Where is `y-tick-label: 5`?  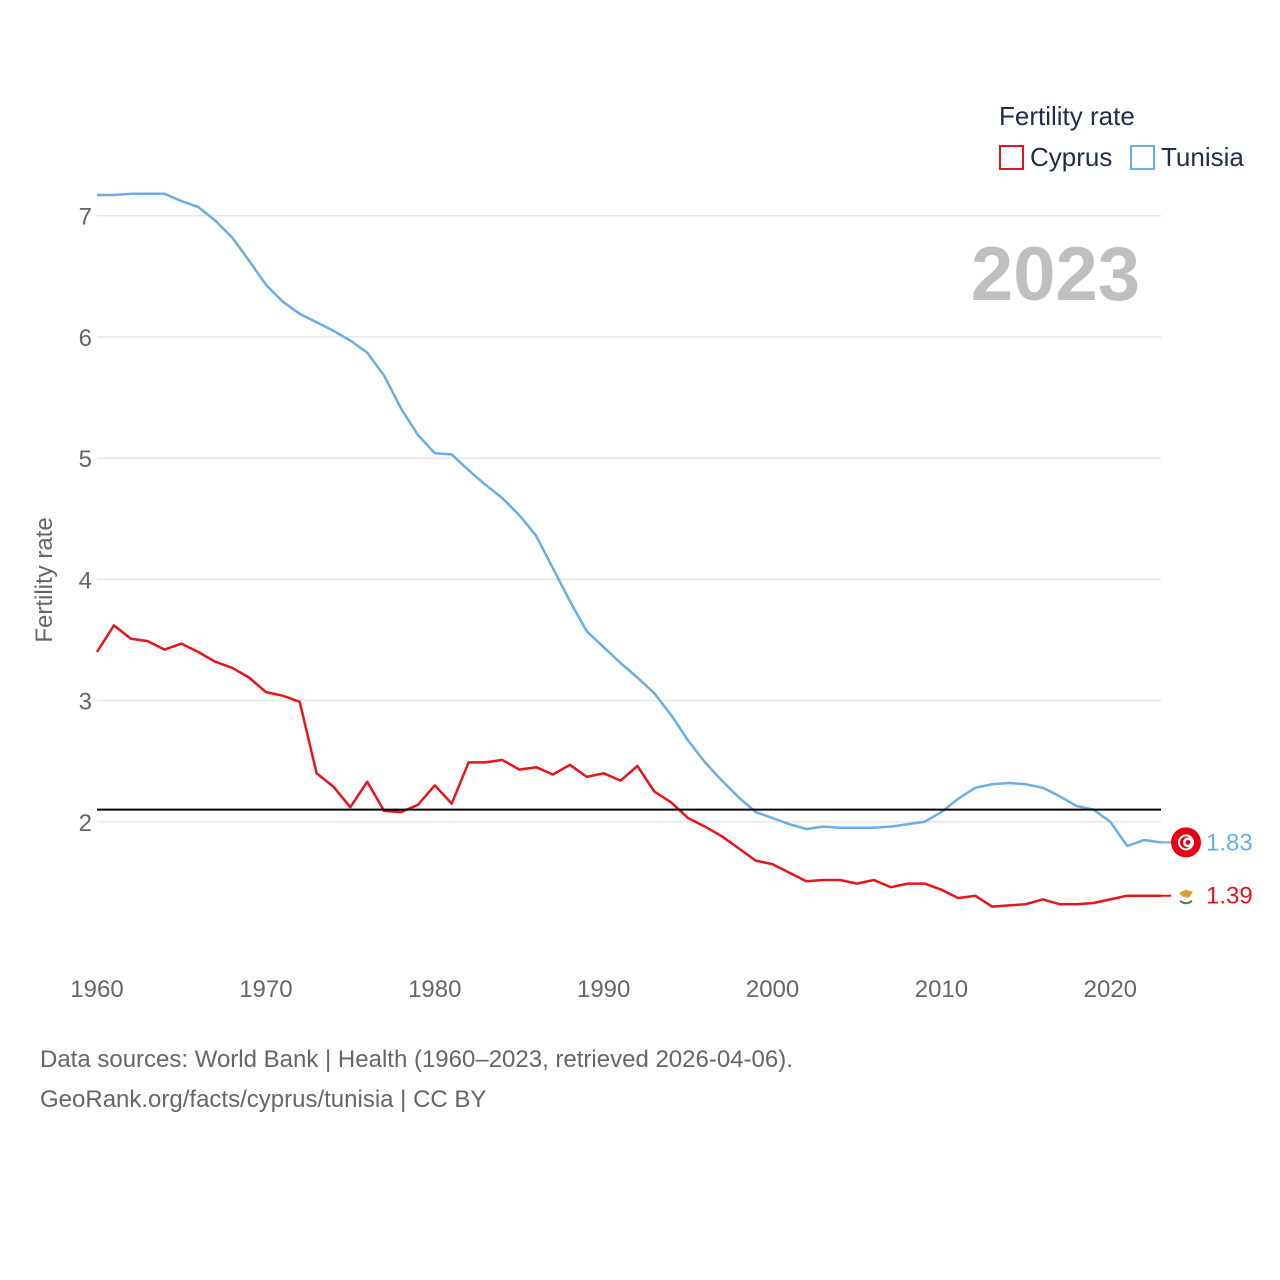 y-tick-label: 5 is located at coordinates (85, 459).